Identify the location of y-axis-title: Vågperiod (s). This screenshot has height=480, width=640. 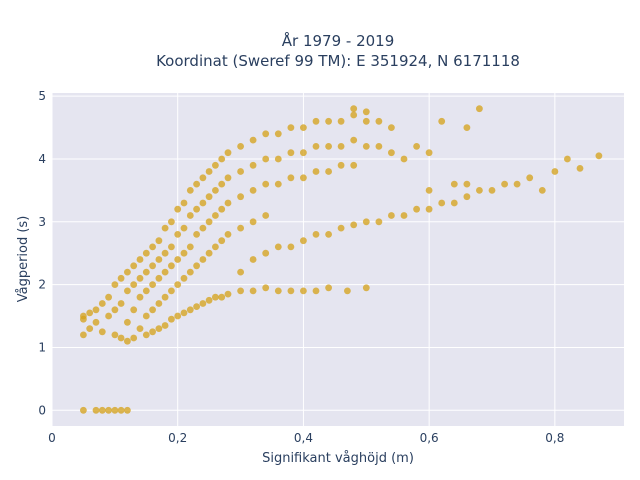
(23, 259).